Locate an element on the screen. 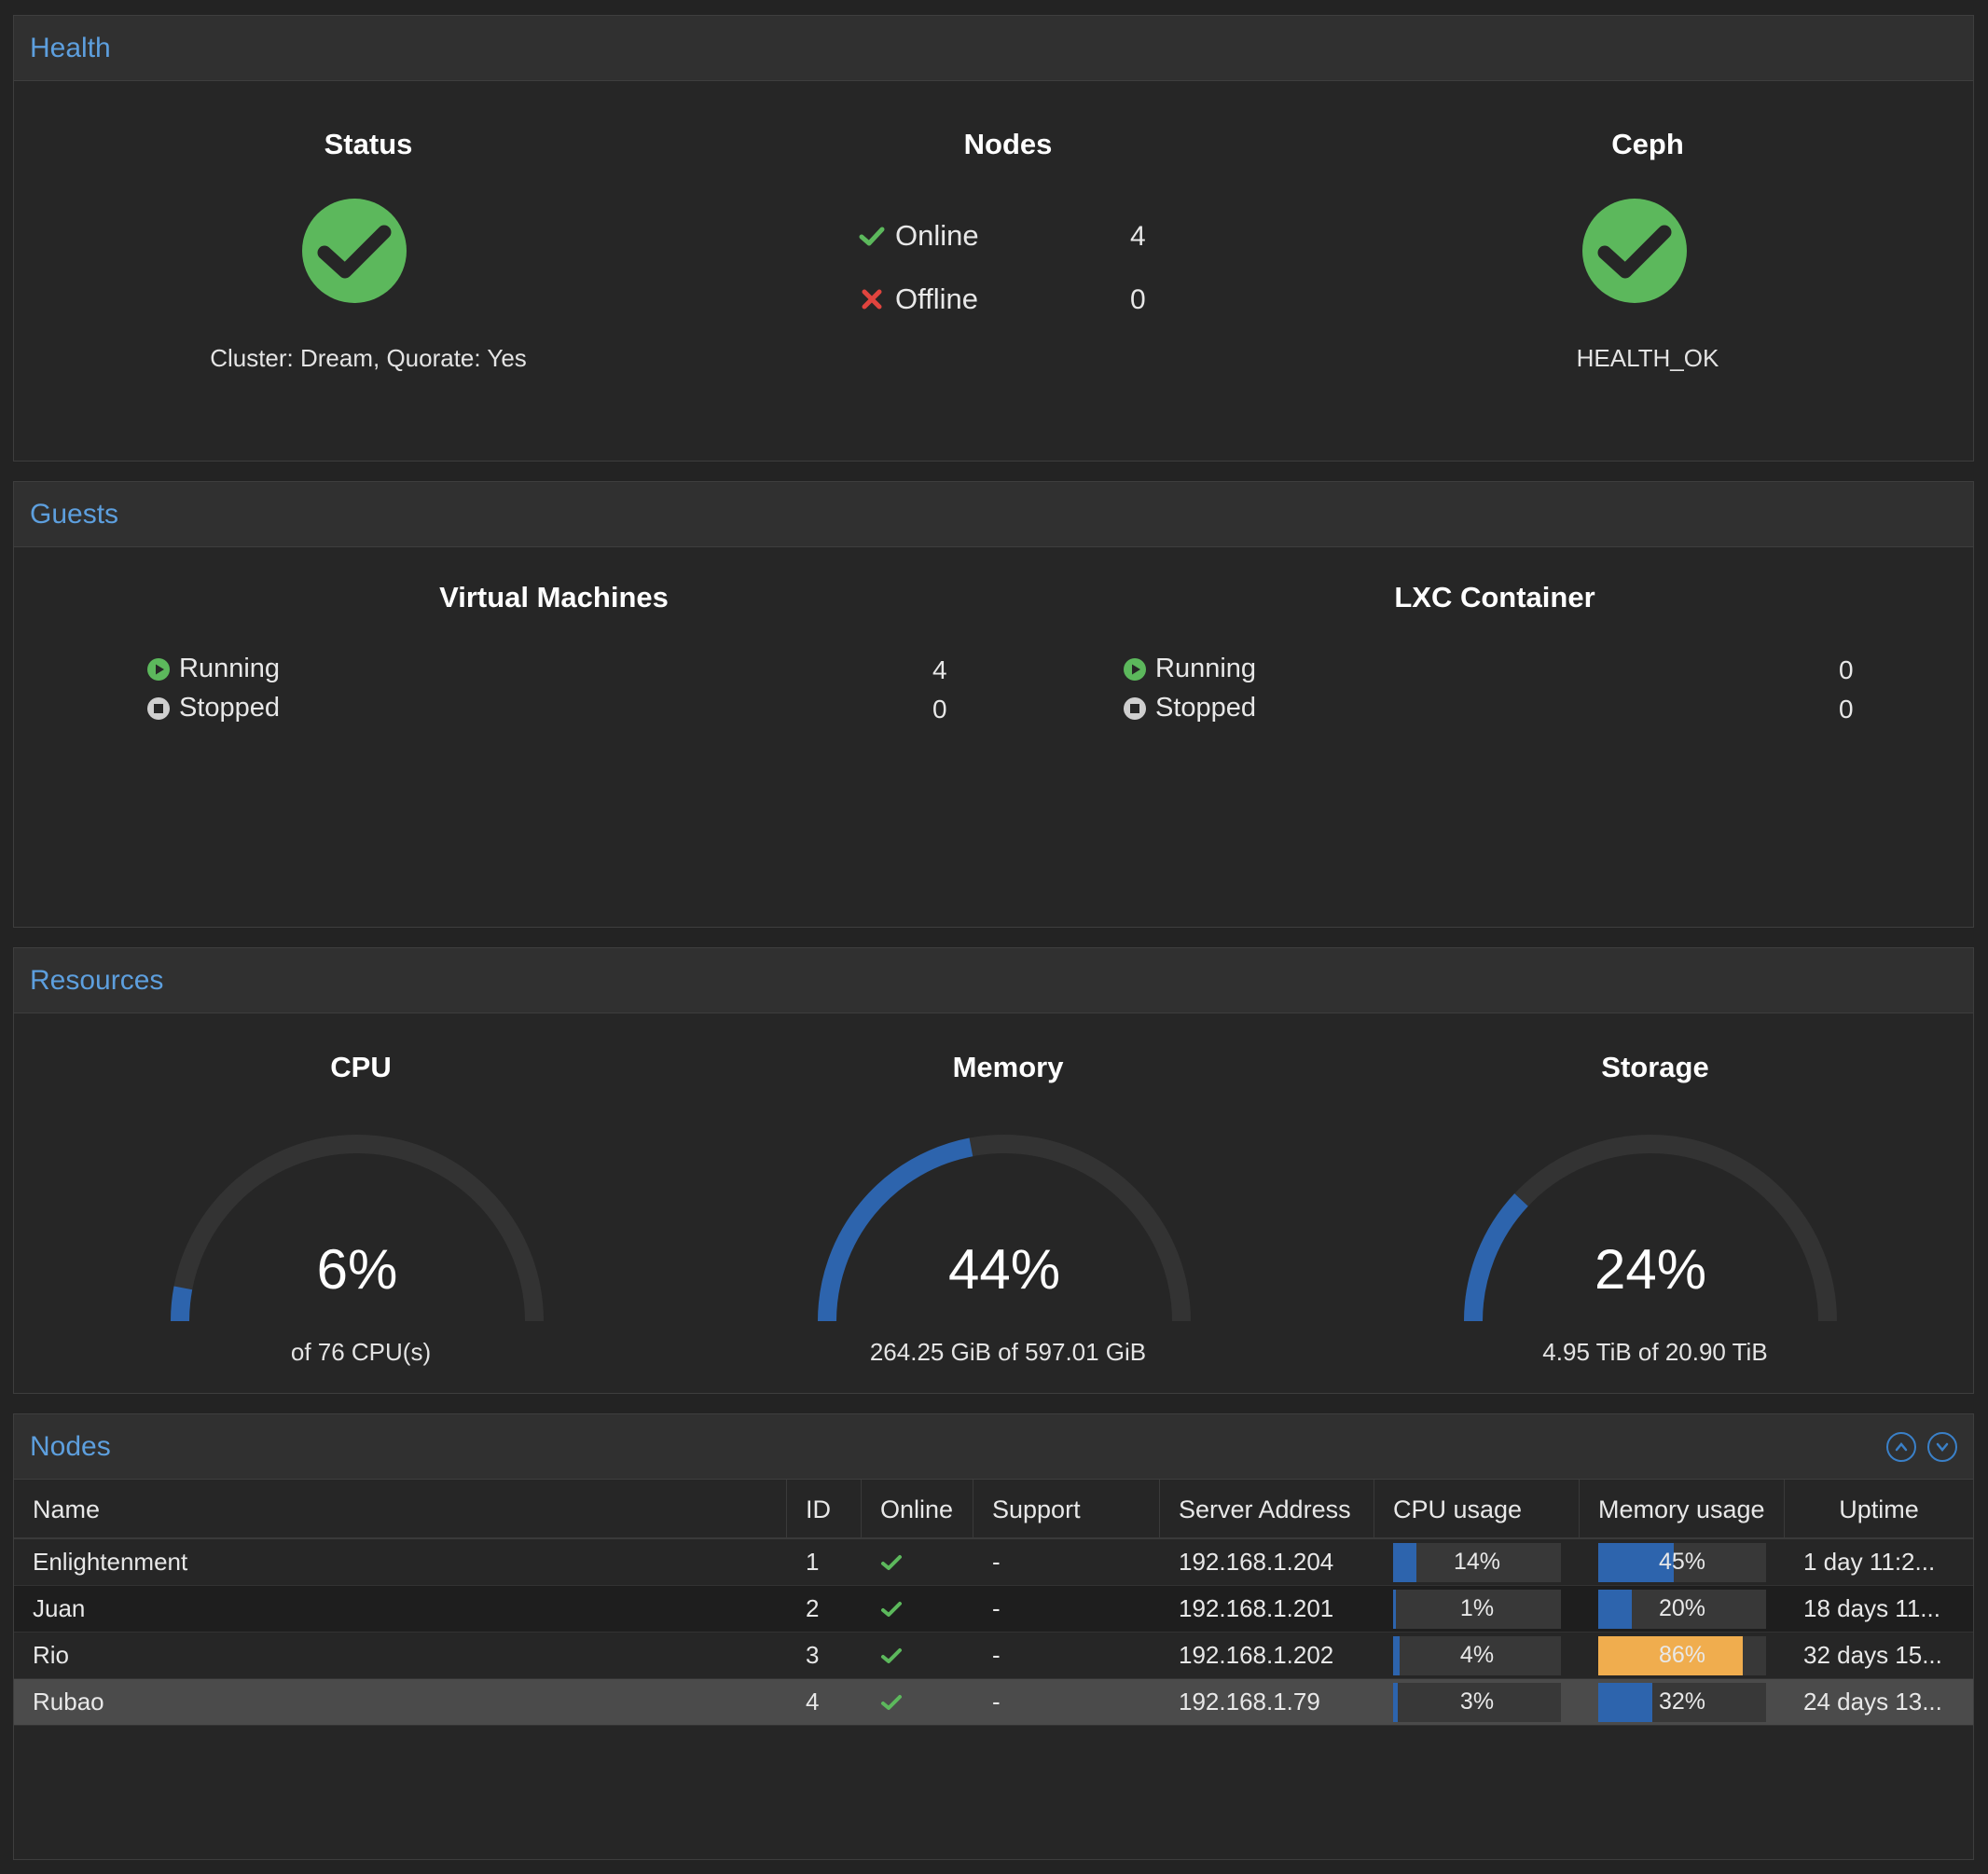 This screenshot has width=1988, height=1874. ceph-ok-icon is located at coordinates (1634, 251).